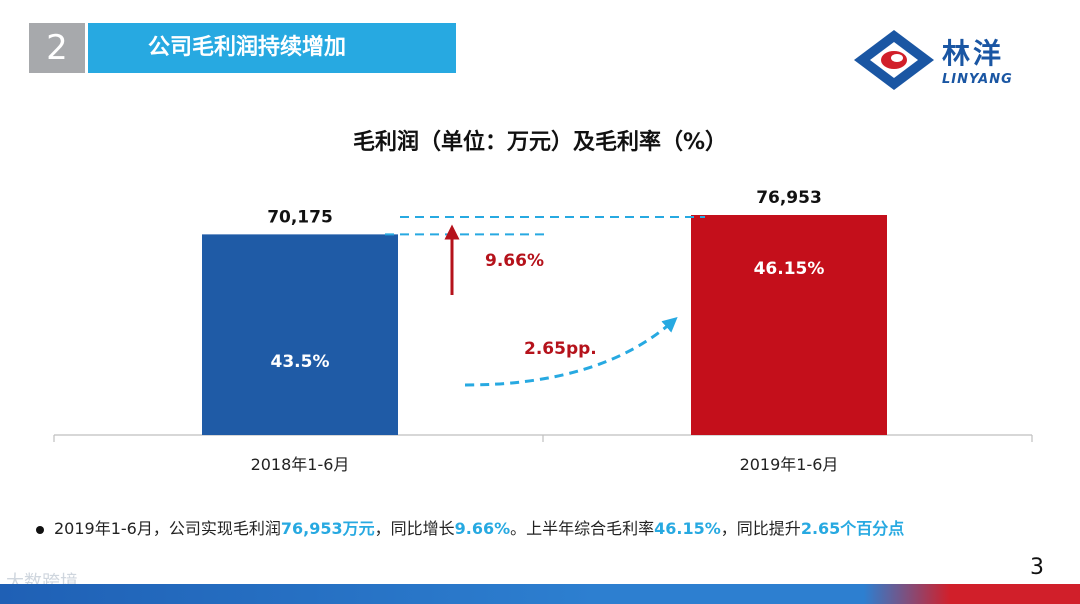 This screenshot has width=1080, height=604. What do you see at coordinates (1037, 567) in the screenshot?
I see `page-number: 3` at bounding box center [1037, 567].